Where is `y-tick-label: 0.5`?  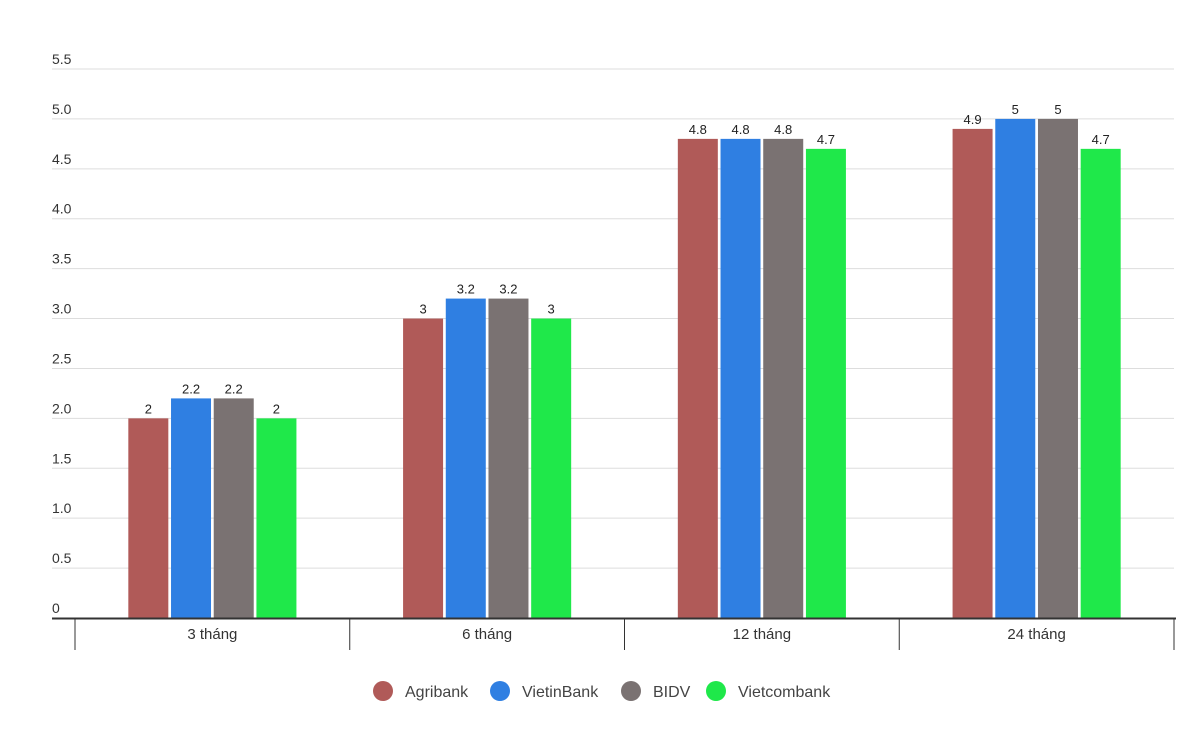 y-tick-label: 0.5 is located at coordinates (62, 558).